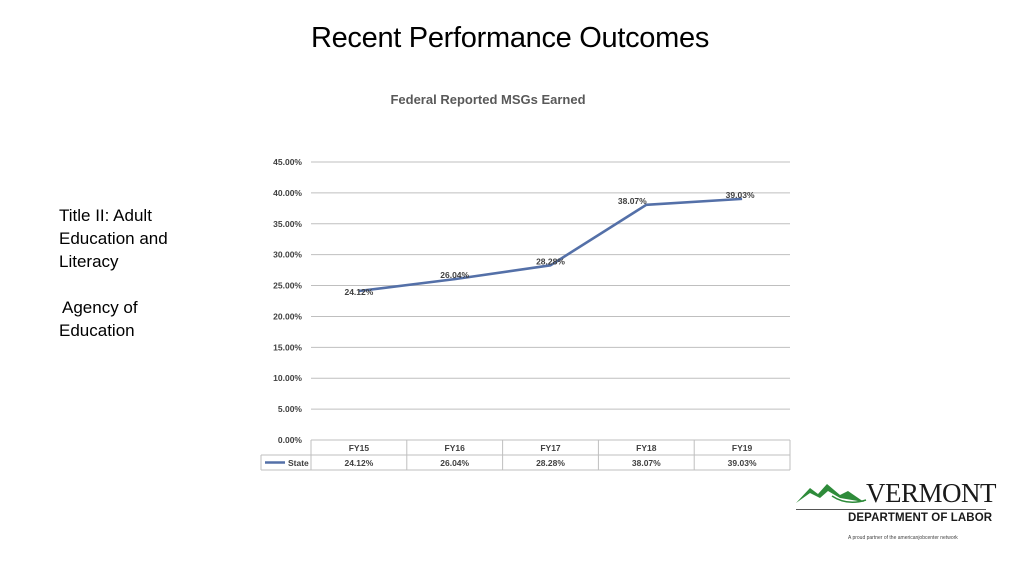 This screenshot has width=1024, height=576. What do you see at coordinates (487, 99) in the screenshot?
I see `chart-title: Federal Reported MSGs Earned` at bounding box center [487, 99].